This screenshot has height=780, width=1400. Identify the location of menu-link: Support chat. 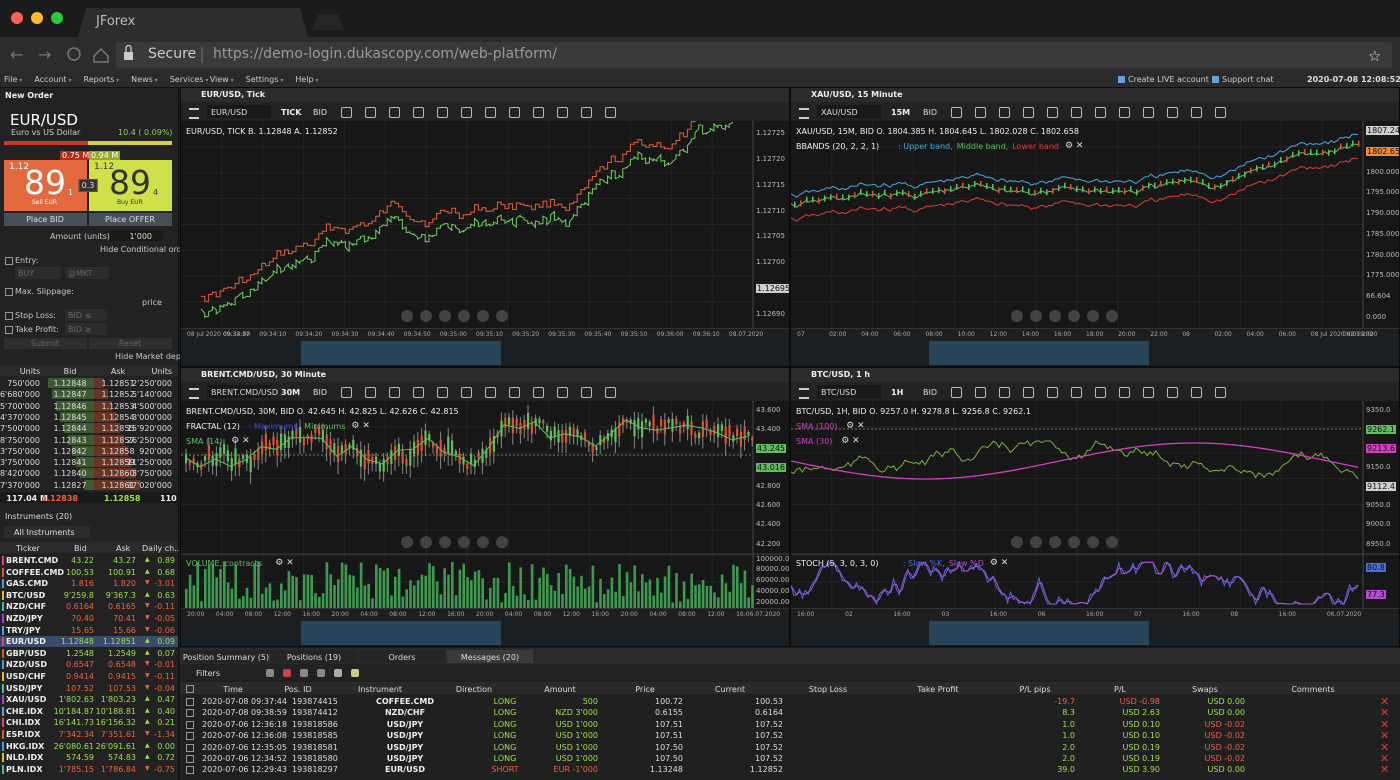
(1248, 79).